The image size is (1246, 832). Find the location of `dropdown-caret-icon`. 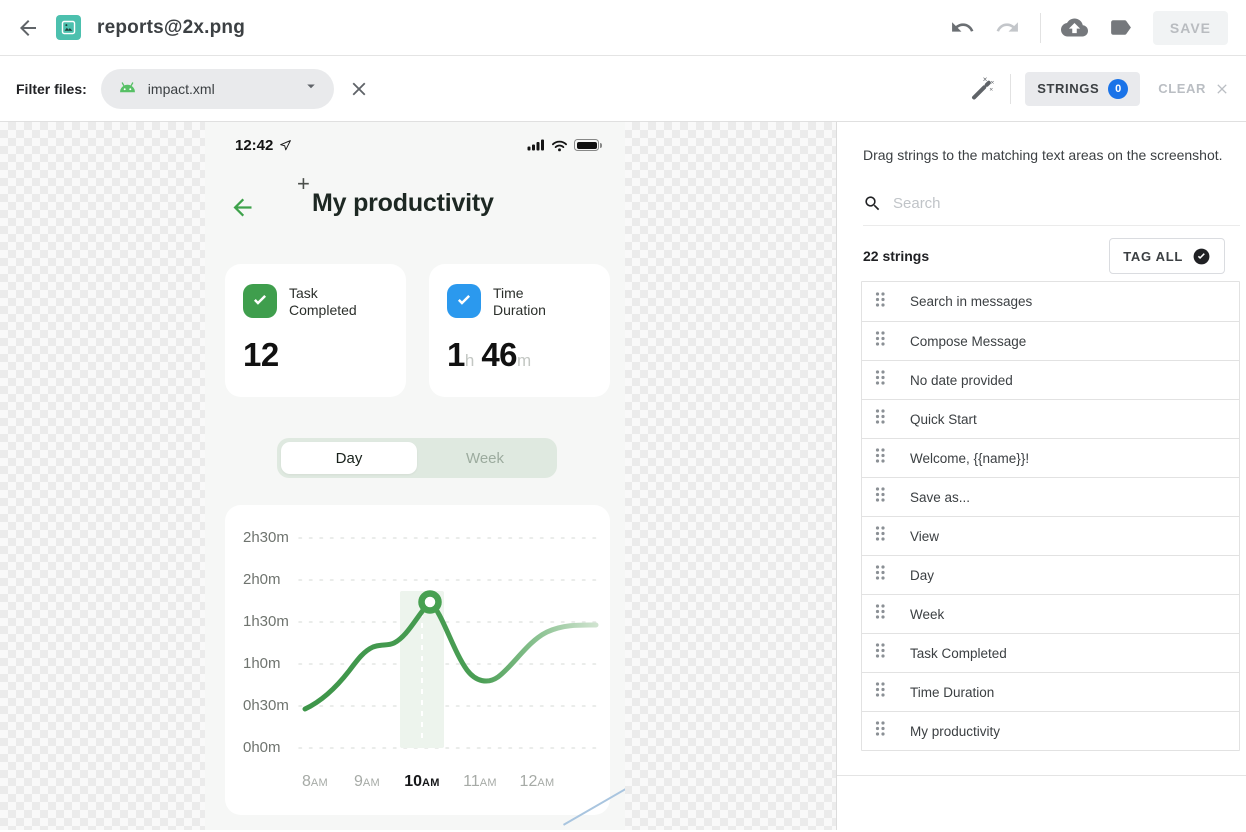

dropdown-caret-icon is located at coordinates (311, 88).